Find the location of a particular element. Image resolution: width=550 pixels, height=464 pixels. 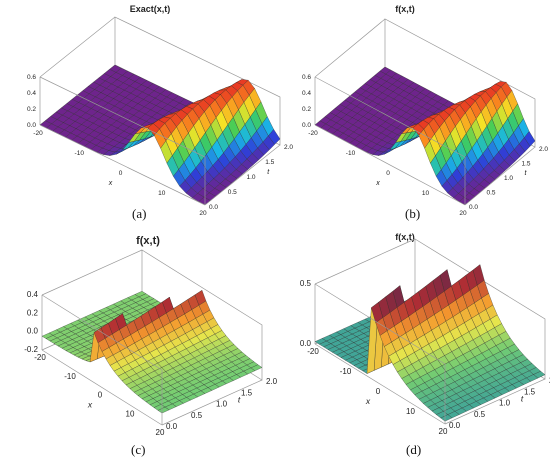

panel-a-title: Exact(x,t) is located at coordinates (150, 9).